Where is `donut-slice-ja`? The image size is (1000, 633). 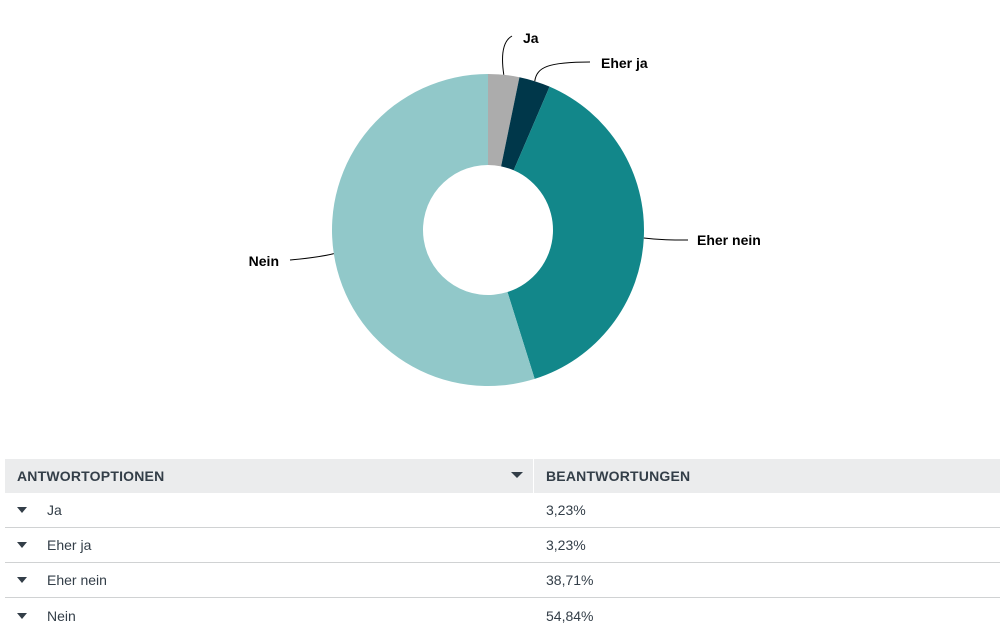
donut-slice-ja is located at coordinates (504, 120).